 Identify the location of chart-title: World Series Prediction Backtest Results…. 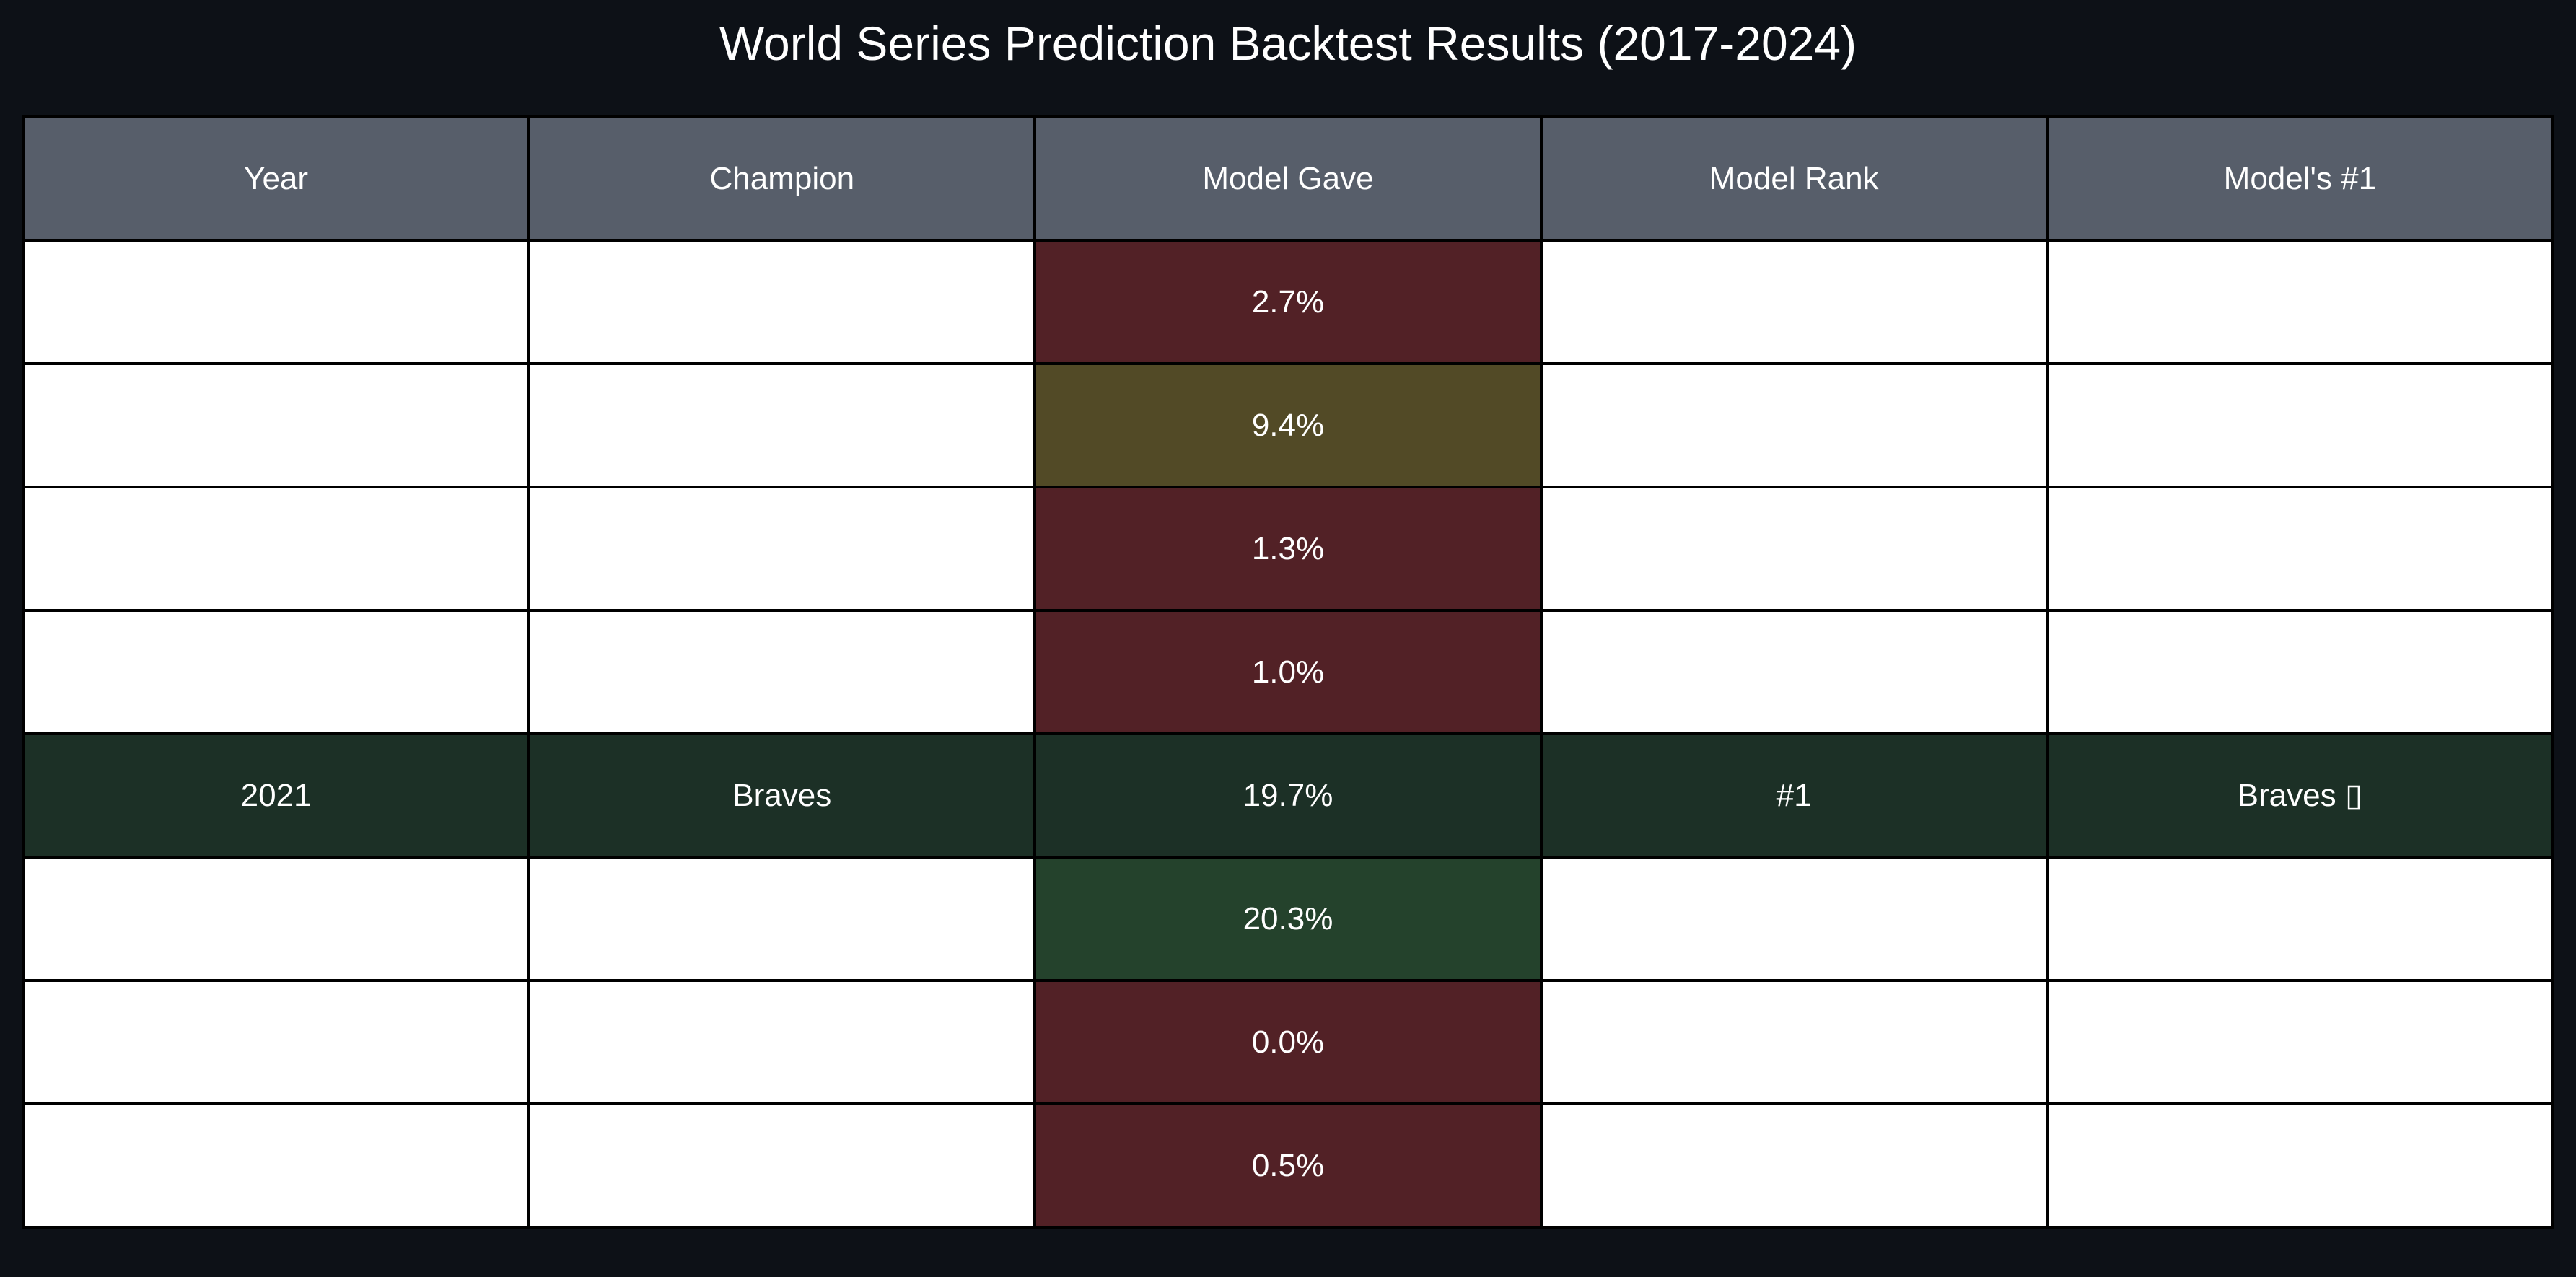
(1288, 43).